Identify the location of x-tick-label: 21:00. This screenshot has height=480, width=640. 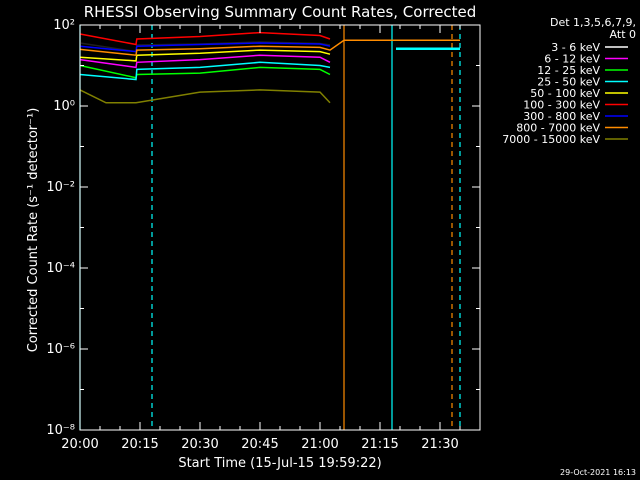
(319, 444).